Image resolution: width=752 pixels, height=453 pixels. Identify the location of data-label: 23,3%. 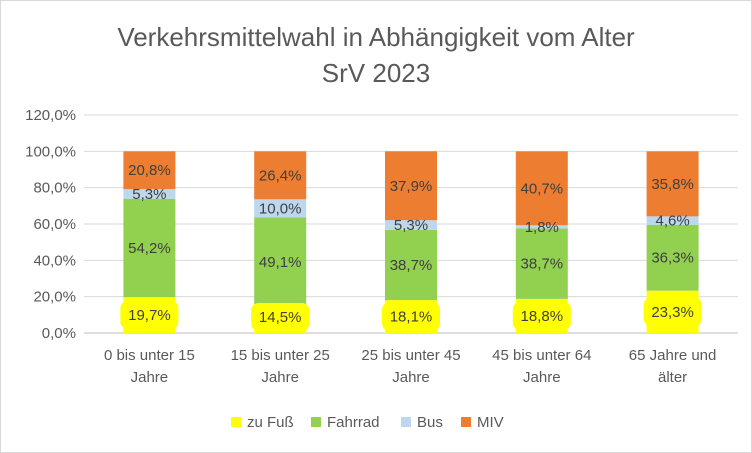
(672, 312).